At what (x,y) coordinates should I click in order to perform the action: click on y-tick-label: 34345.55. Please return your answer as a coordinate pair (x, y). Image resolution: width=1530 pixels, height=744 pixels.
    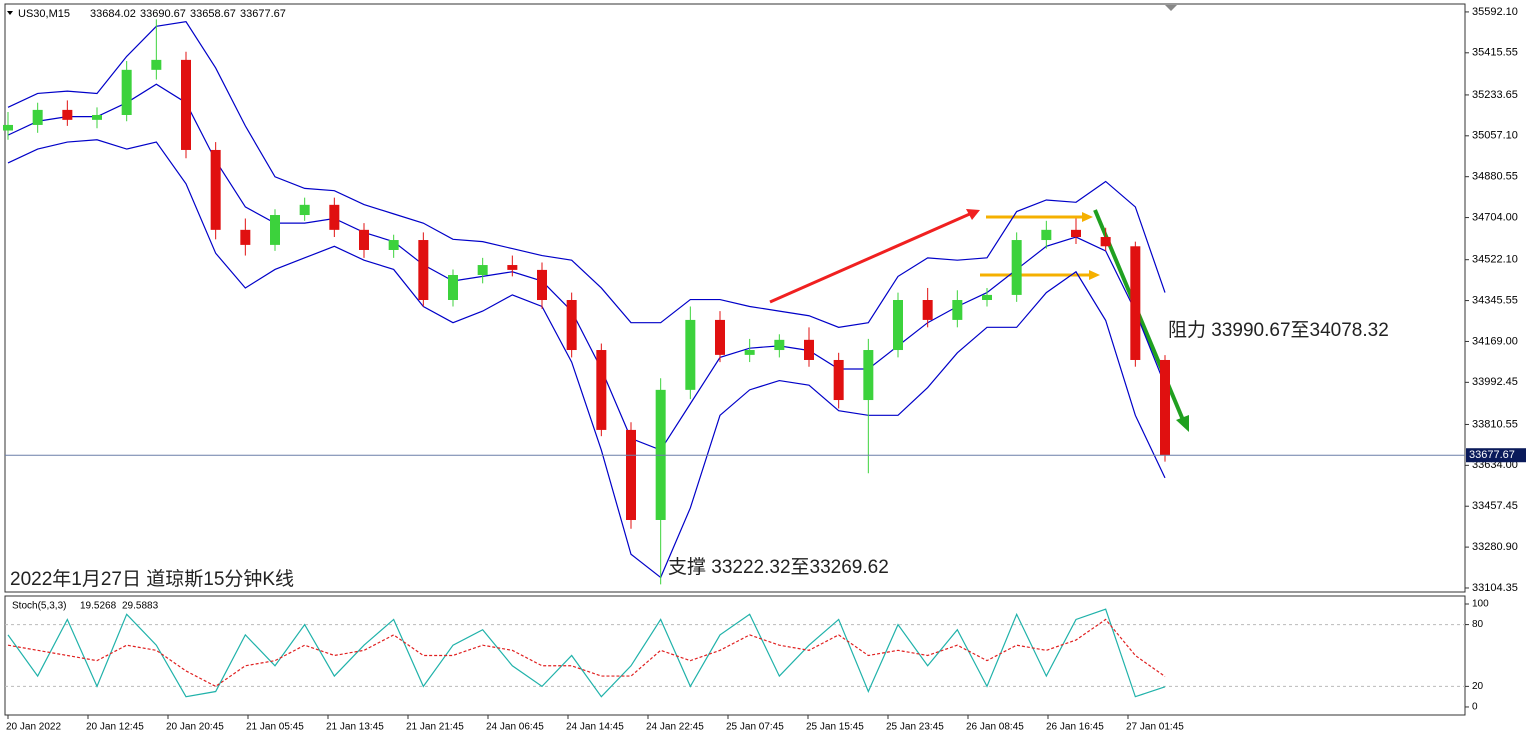
    Looking at the image, I should click on (1495, 300).